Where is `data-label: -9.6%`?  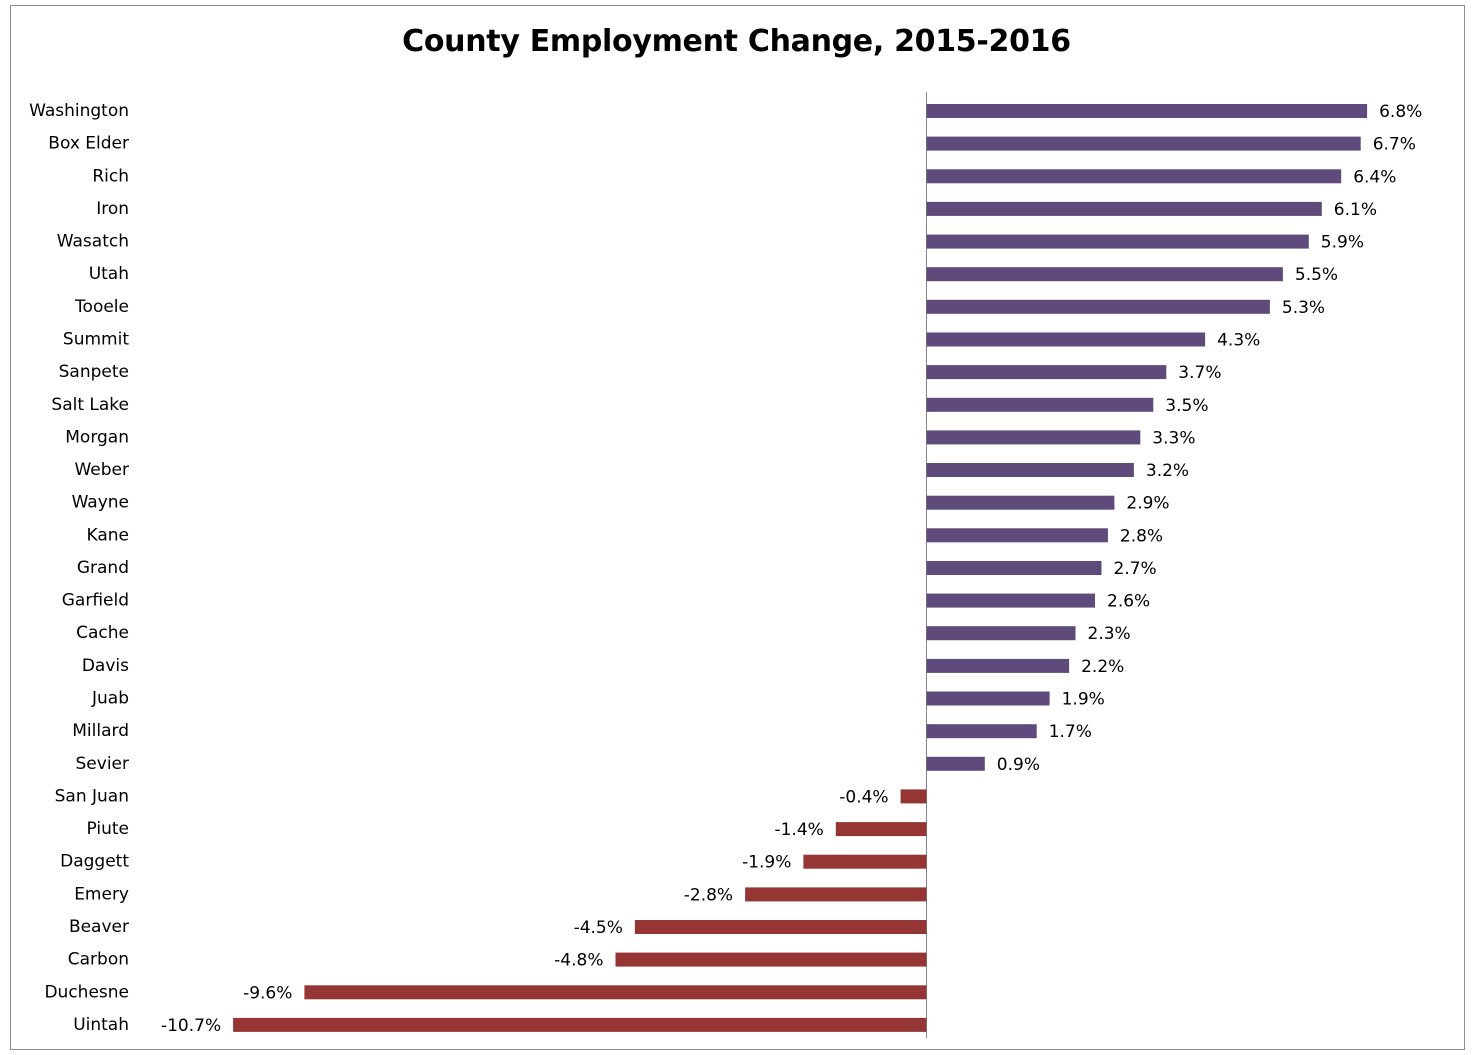 data-label: -9.6% is located at coordinates (267, 993).